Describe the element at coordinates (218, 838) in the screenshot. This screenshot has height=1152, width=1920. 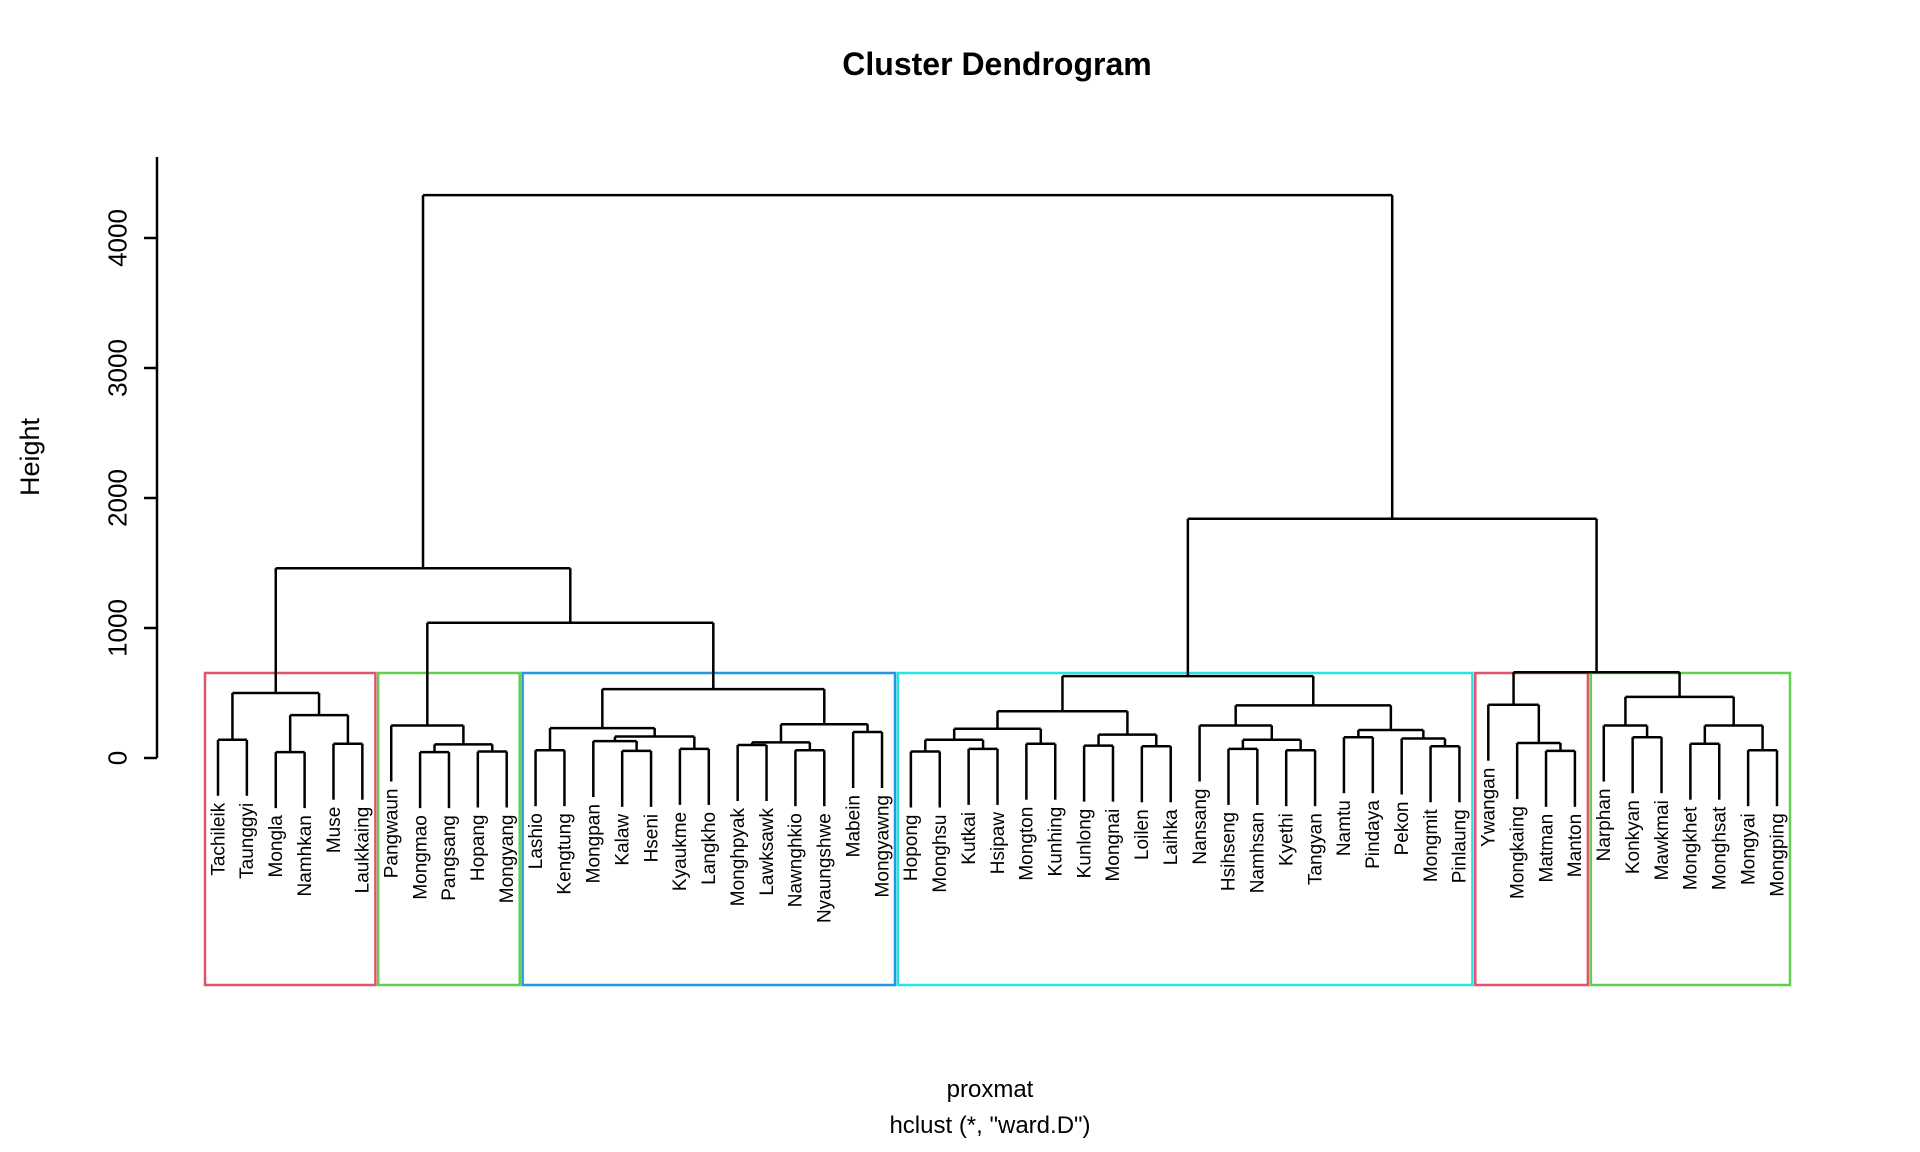
I see `leaf-label: Tachileik` at that location.